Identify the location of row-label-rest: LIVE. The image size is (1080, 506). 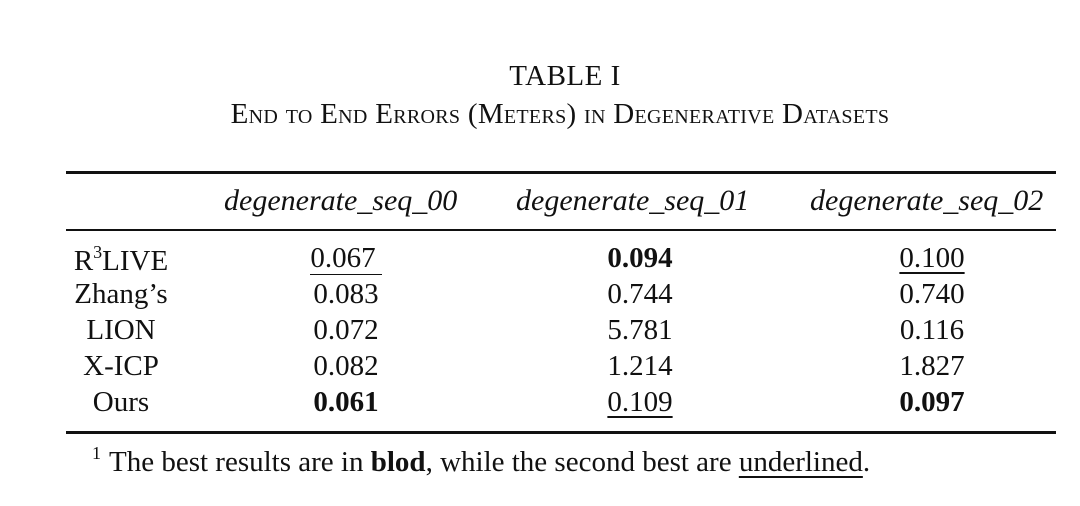
(135, 261).